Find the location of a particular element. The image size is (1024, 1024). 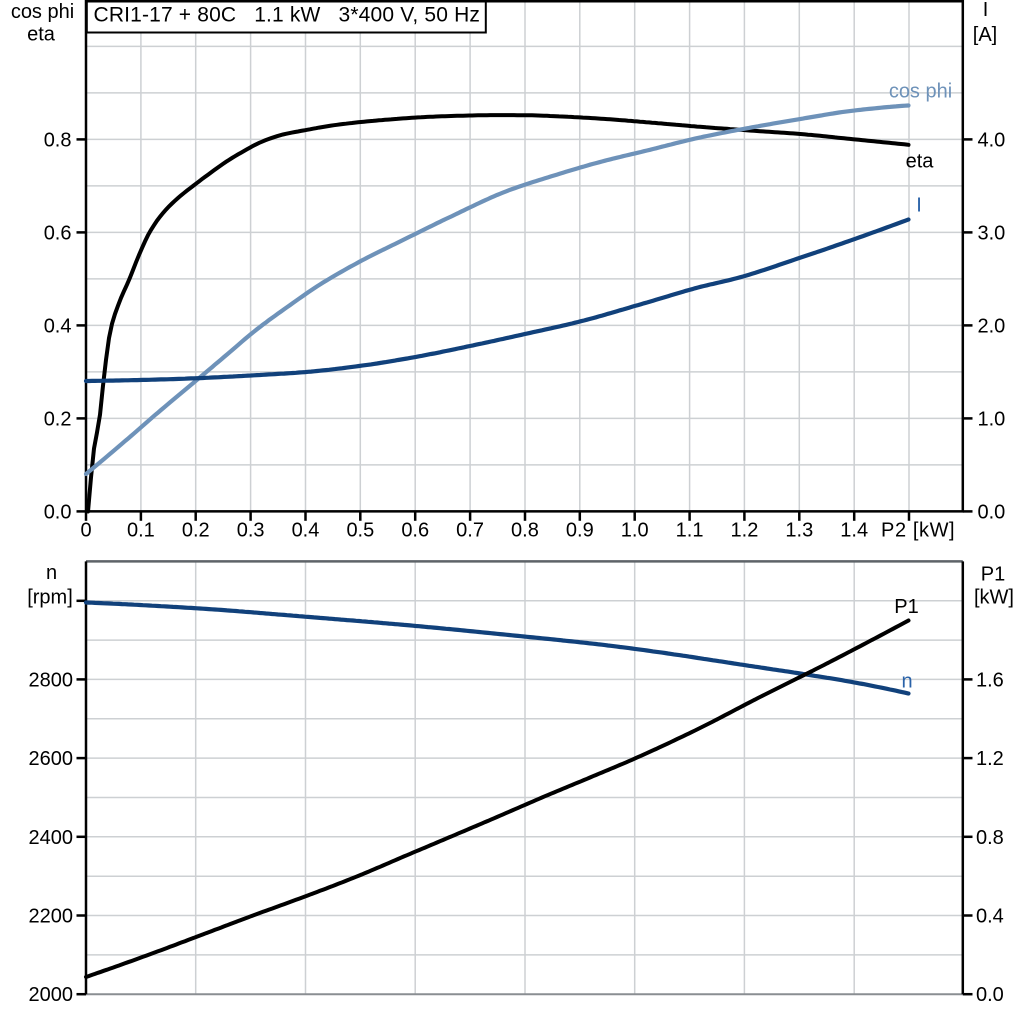

svg-text: 0.3 is located at coordinates (251, 531).